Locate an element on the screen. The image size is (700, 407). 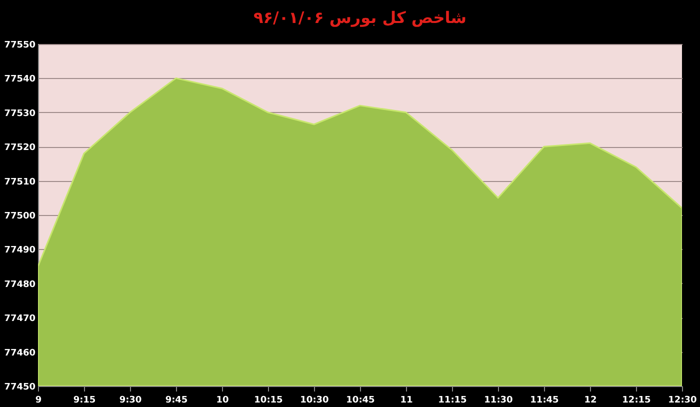
x-tick-label: 12:30 is located at coordinates (682, 401).